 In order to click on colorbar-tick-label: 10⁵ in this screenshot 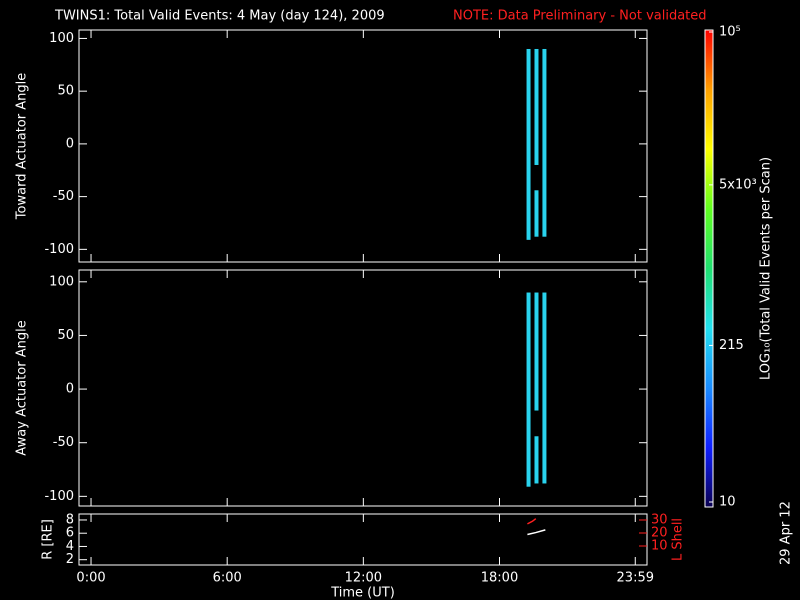, I will do `click(730, 32)`.